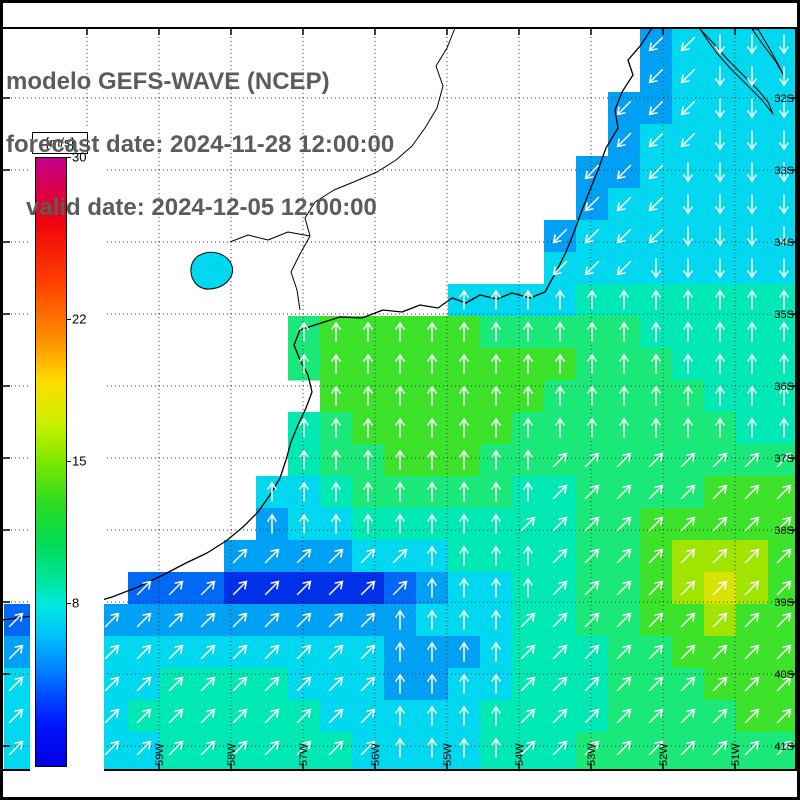 This screenshot has width=800, height=800. I want to click on colorbar-unit-label: [m/s], so click(60, 143).